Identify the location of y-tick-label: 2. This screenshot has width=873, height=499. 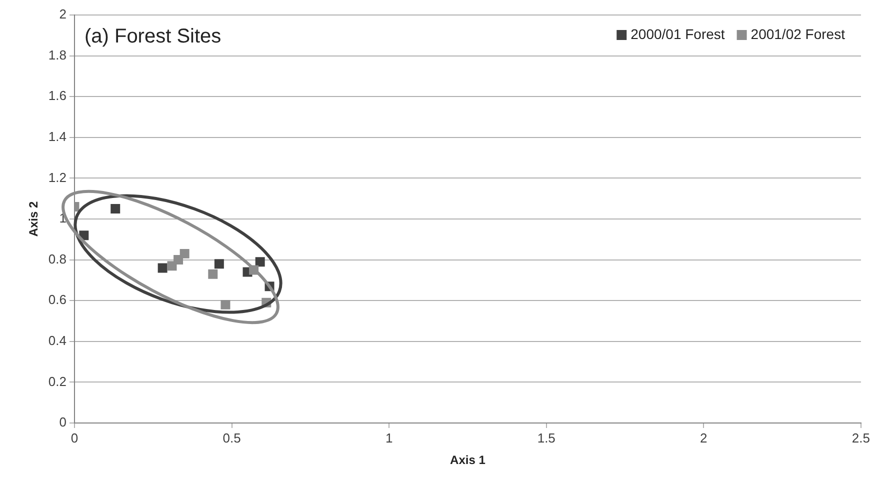
(62, 14).